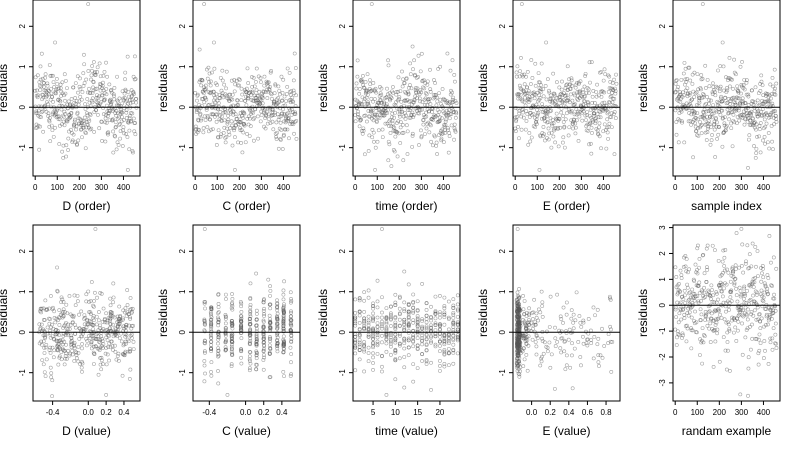 The image size is (800, 450). Describe the element at coordinates (606, 412) in the screenshot. I see `x-tick-label: 0.8` at that location.